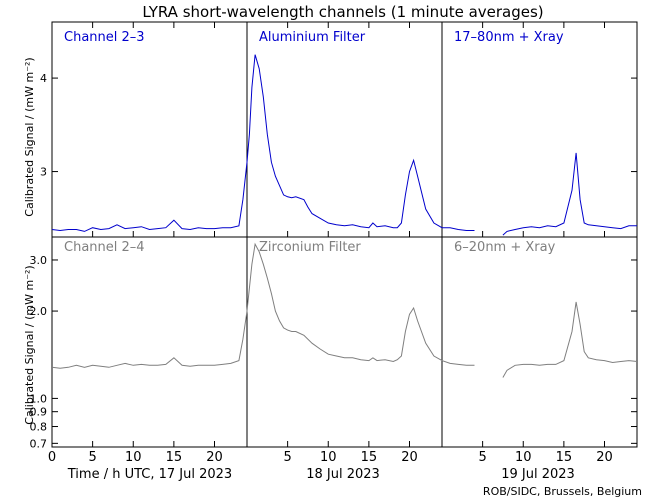  I want to click on panel-label-aluminium-filter: Aluminium Filter, so click(312, 37).